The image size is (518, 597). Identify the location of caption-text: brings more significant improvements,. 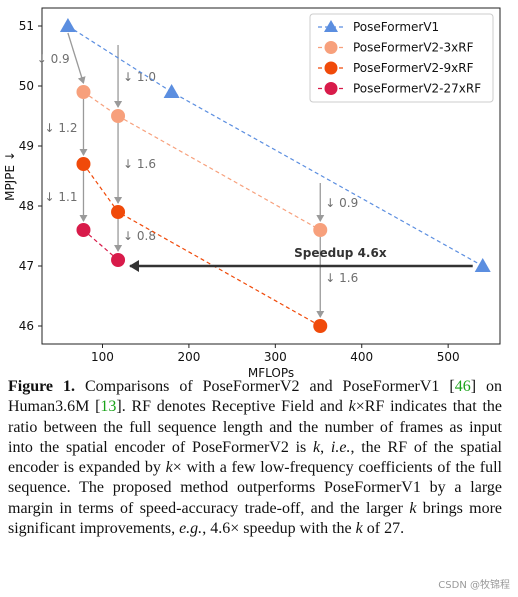
(255, 518).